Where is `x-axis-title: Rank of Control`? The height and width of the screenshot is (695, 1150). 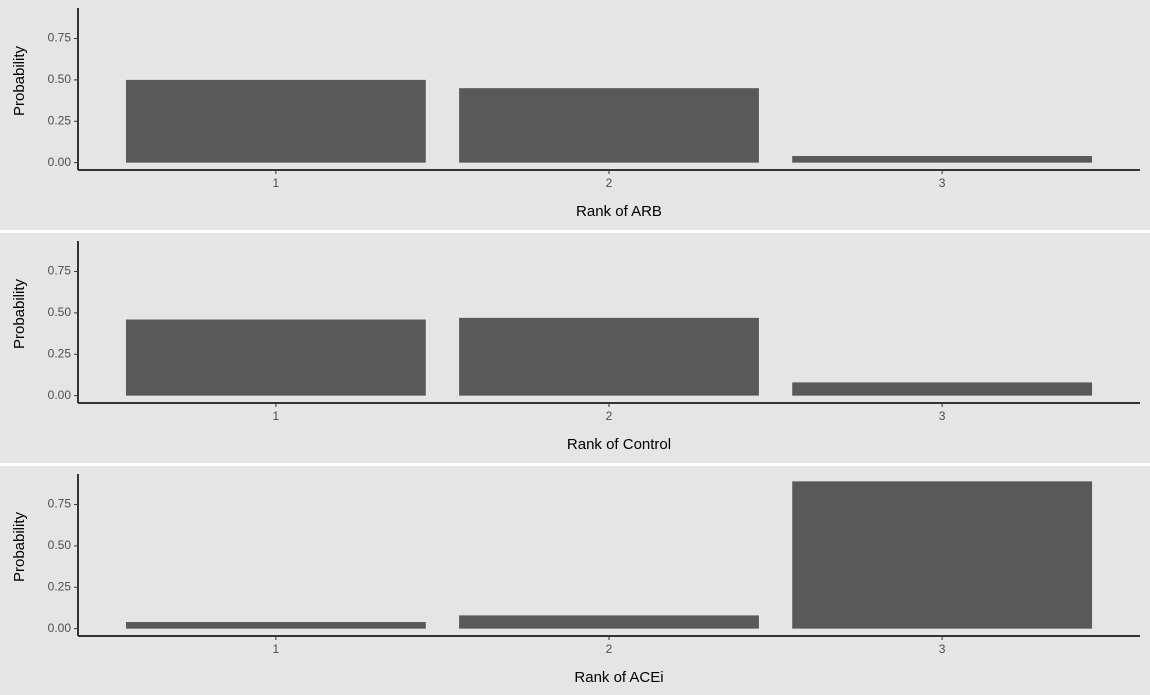 x-axis-title: Rank of Control is located at coordinates (619, 444).